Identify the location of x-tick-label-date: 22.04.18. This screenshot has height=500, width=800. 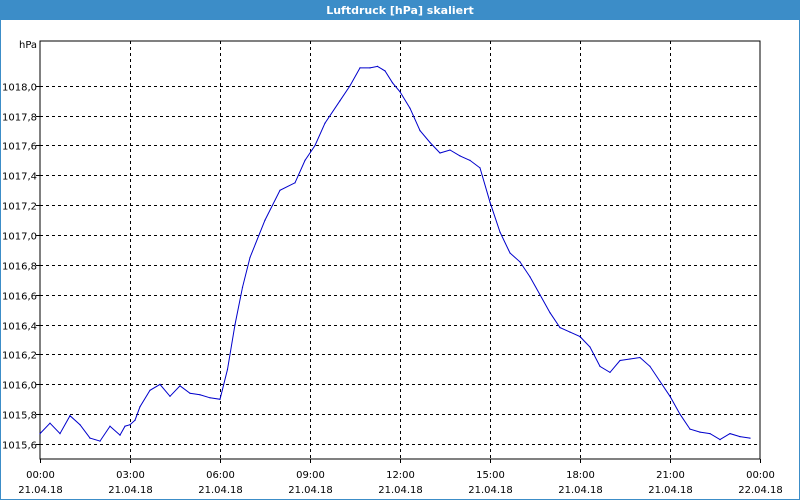
(760, 490).